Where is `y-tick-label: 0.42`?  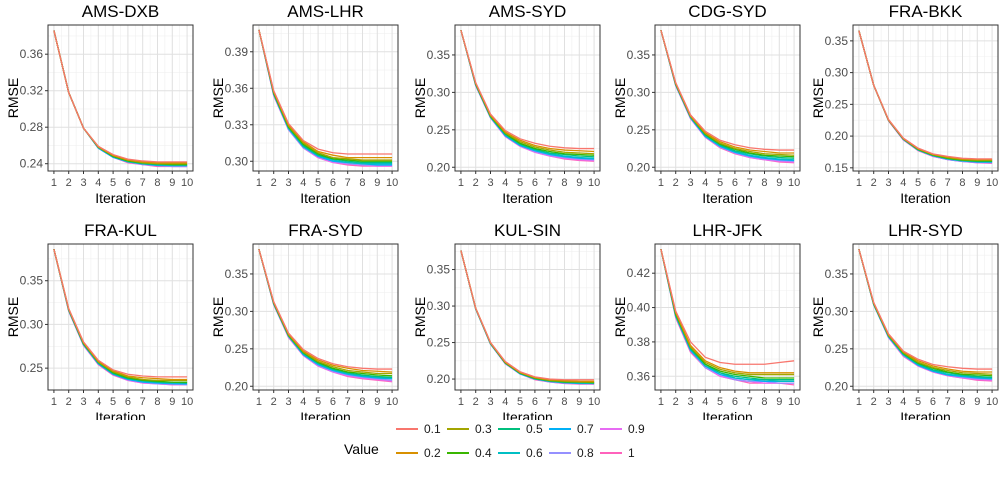
y-tick-label: 0.42 is located at coordinates (639, 273).